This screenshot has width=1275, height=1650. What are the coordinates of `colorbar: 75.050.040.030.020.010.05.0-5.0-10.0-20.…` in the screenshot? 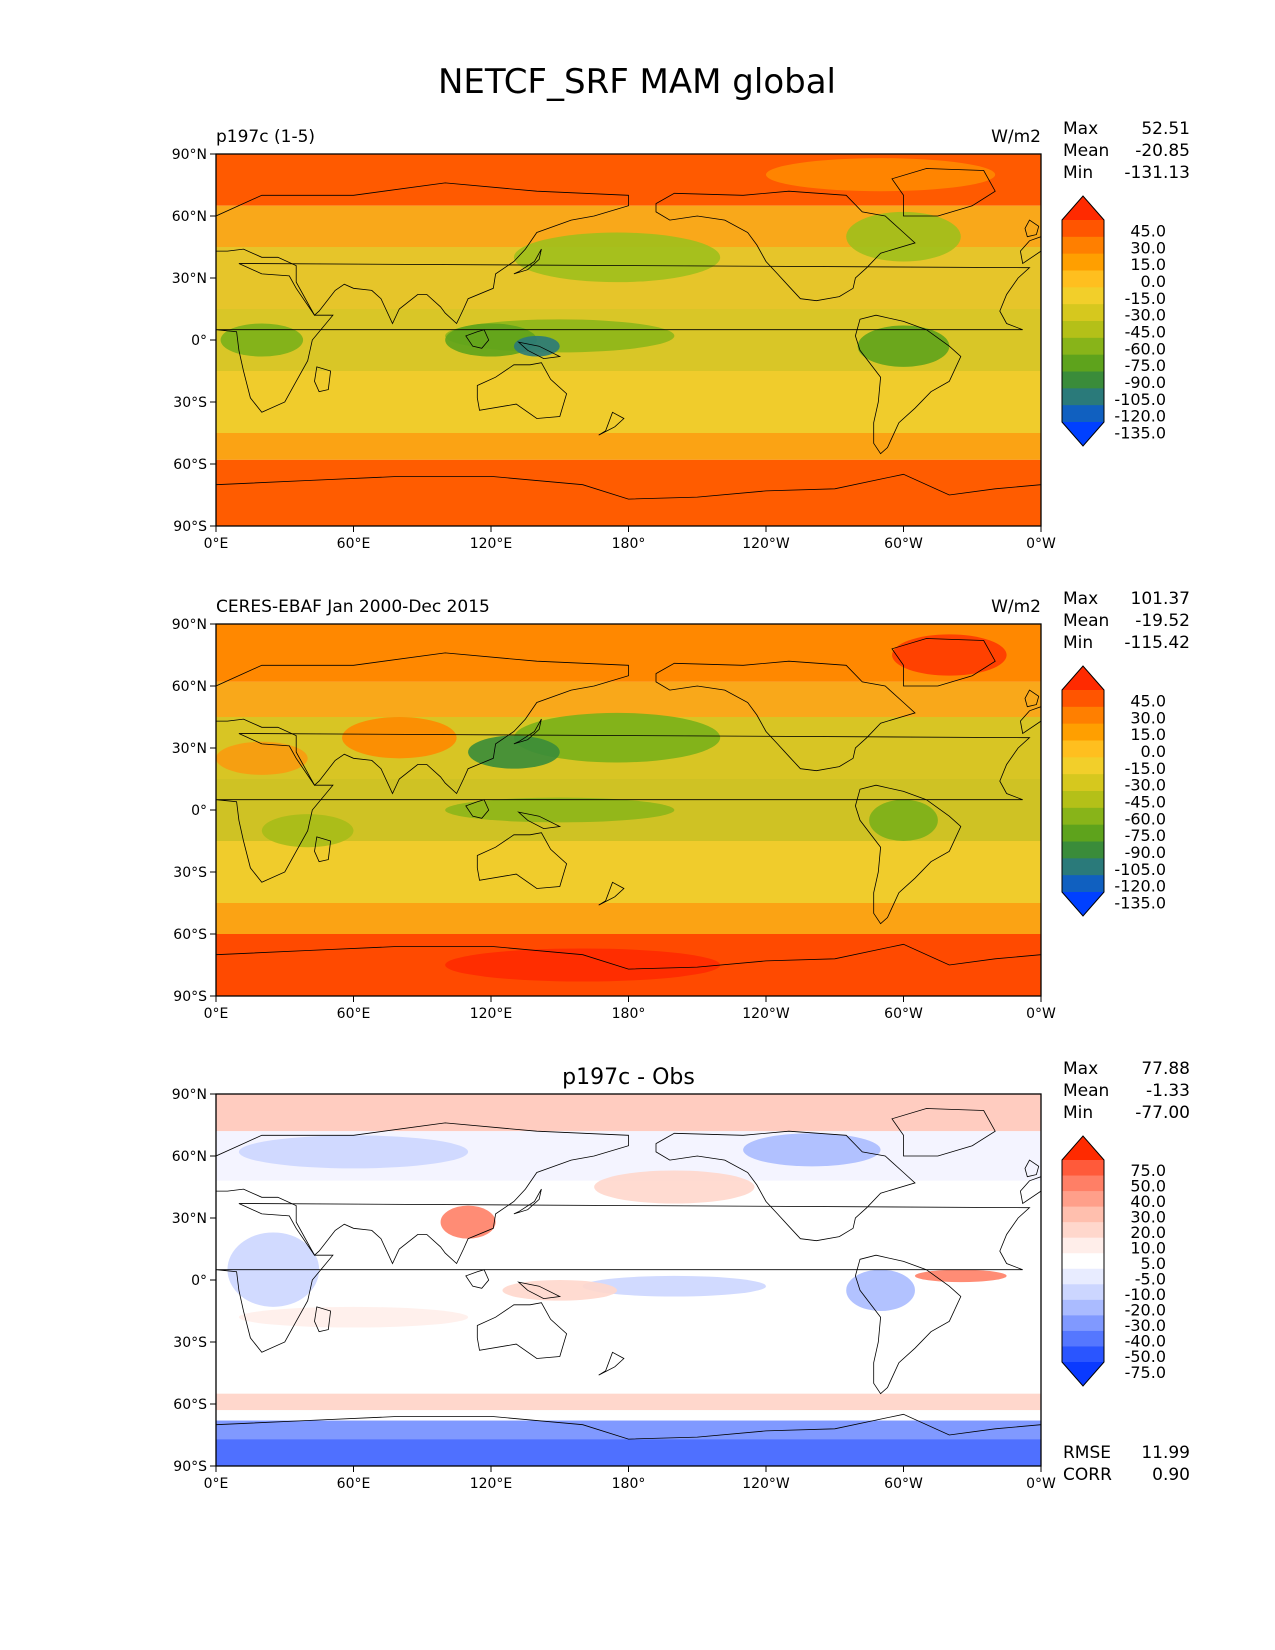 It's located at (1113, 1261).